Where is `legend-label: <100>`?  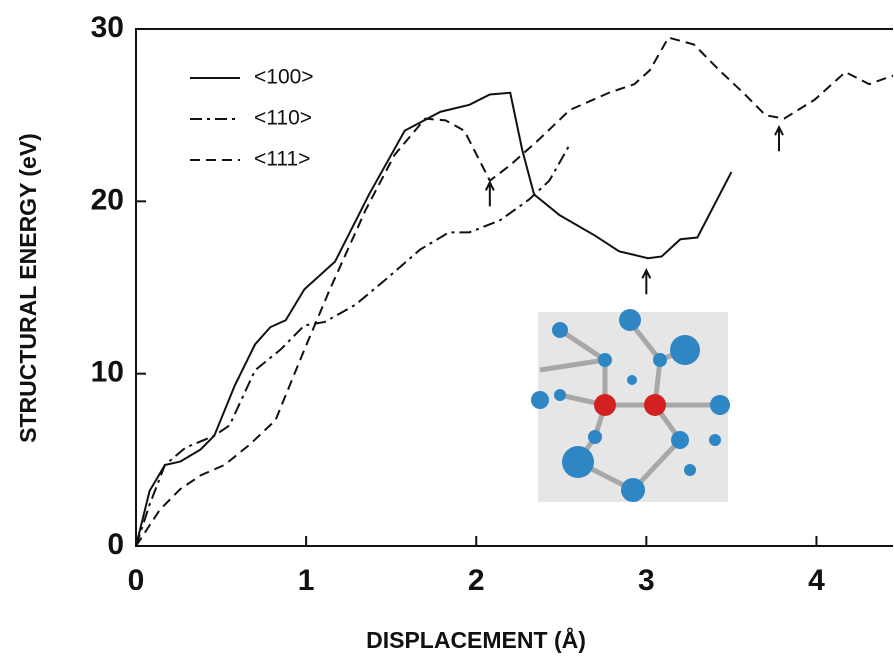
legend-label: <100> is located at coordinates (284, 77).